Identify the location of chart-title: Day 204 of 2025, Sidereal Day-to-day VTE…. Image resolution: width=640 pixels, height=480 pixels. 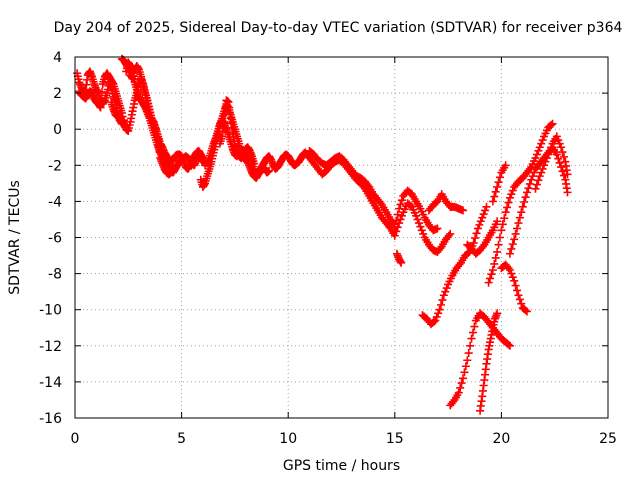
(338, 28).